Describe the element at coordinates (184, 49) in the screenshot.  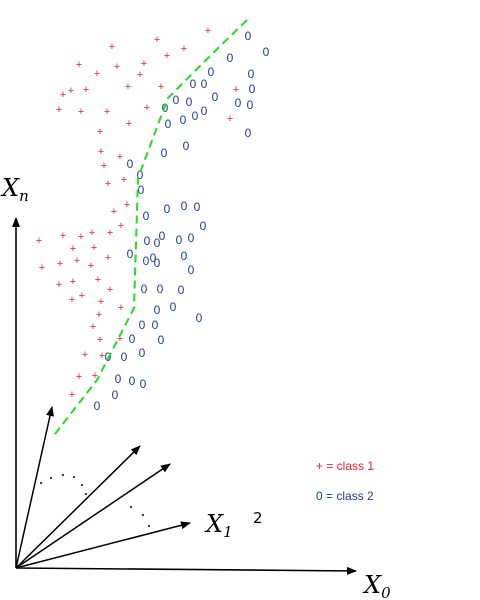
I see `class-1-point-2: +` at that location.